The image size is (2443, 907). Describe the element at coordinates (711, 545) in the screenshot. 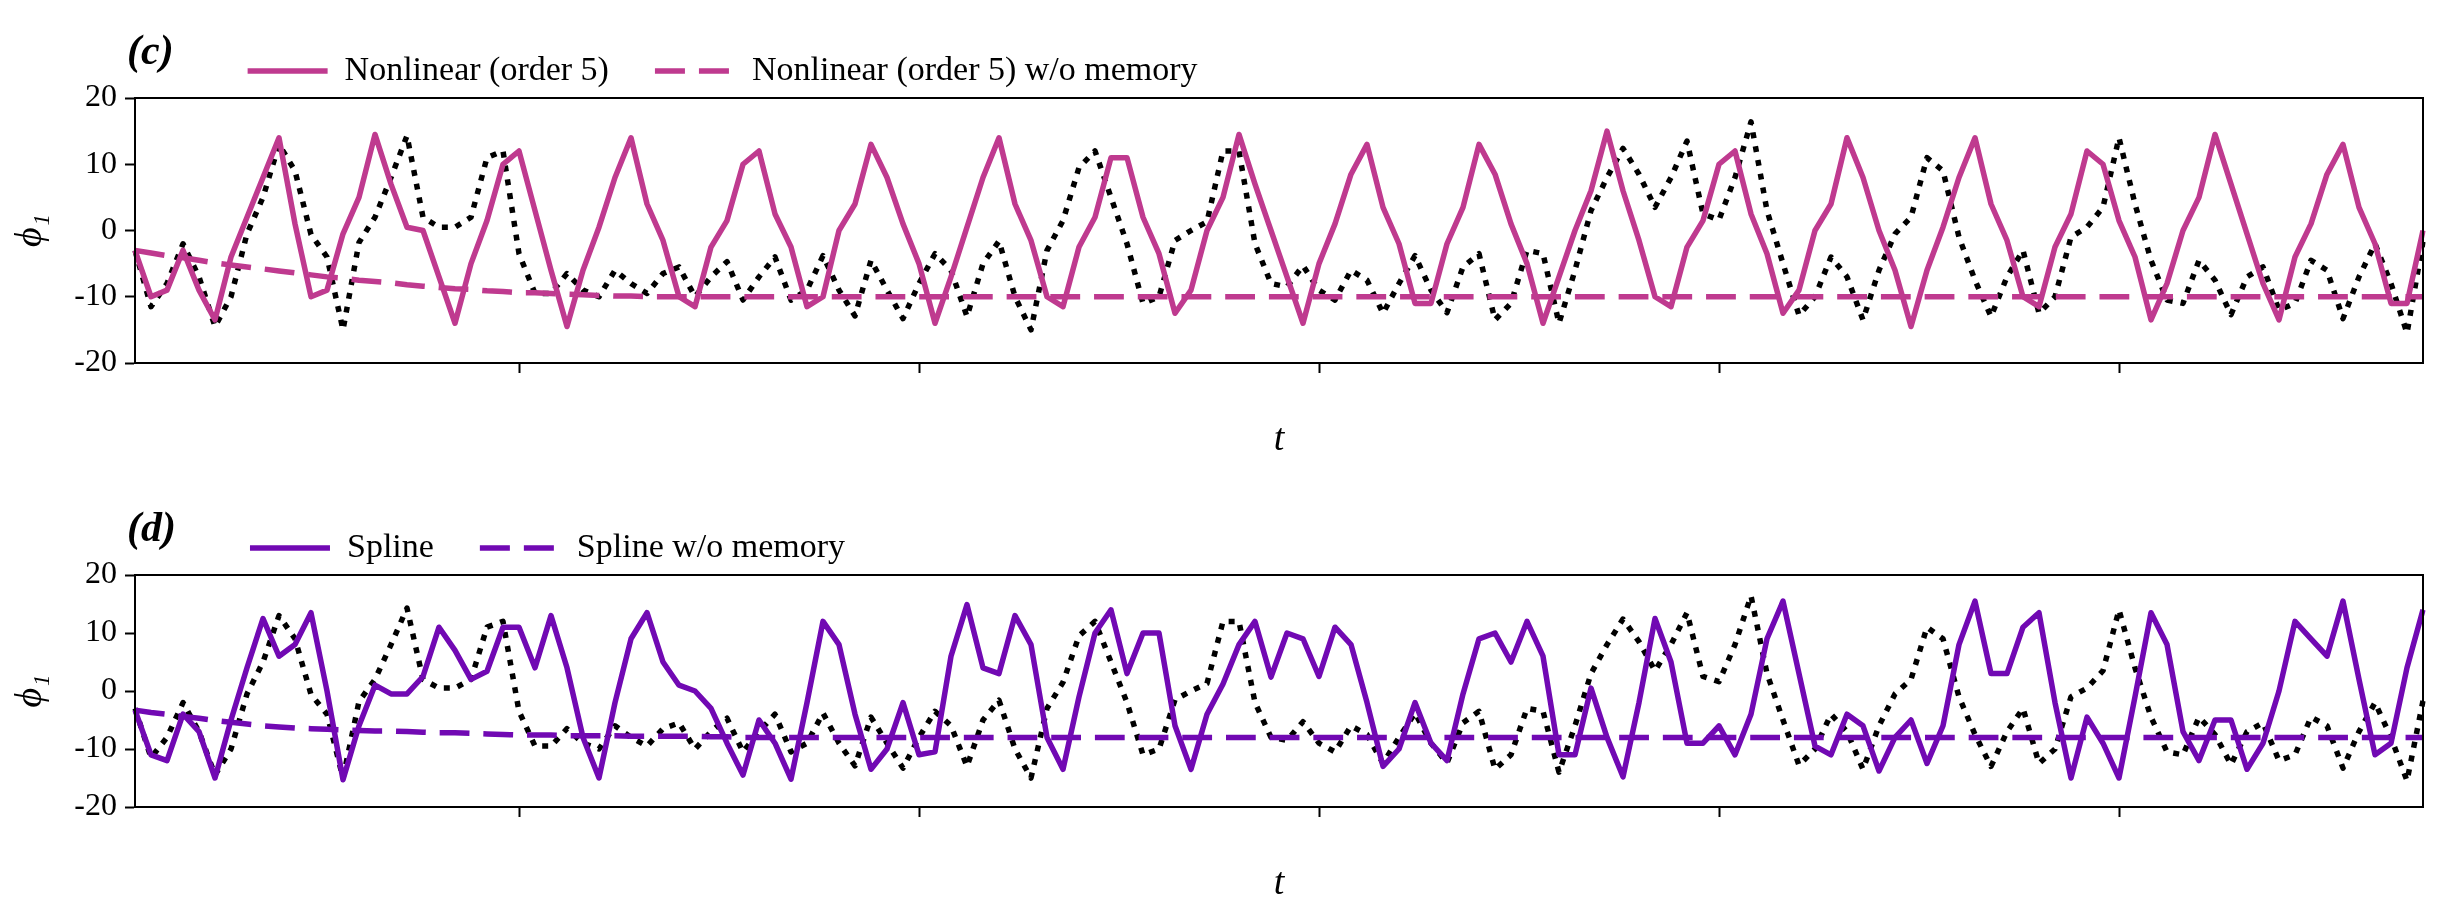

I see `legend-label: Spline w/o memory` at that location.